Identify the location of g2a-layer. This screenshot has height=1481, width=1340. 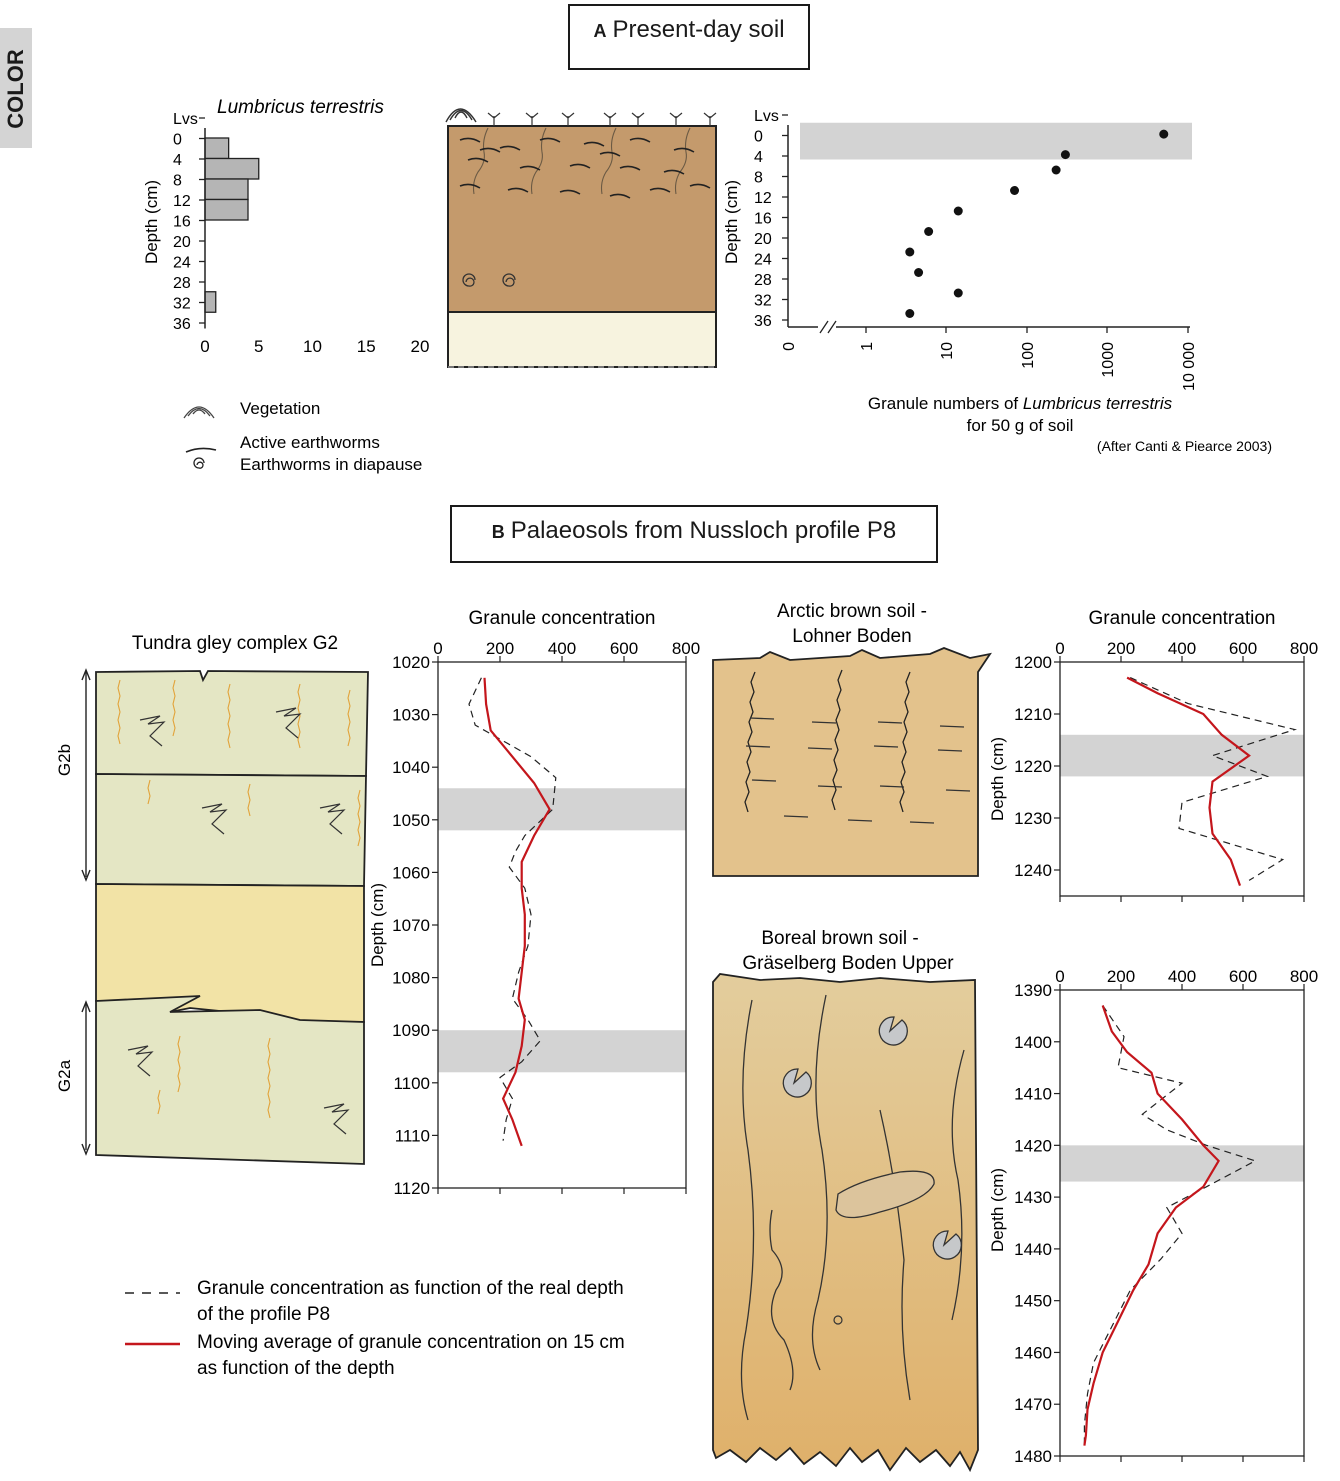
(230, 1080).